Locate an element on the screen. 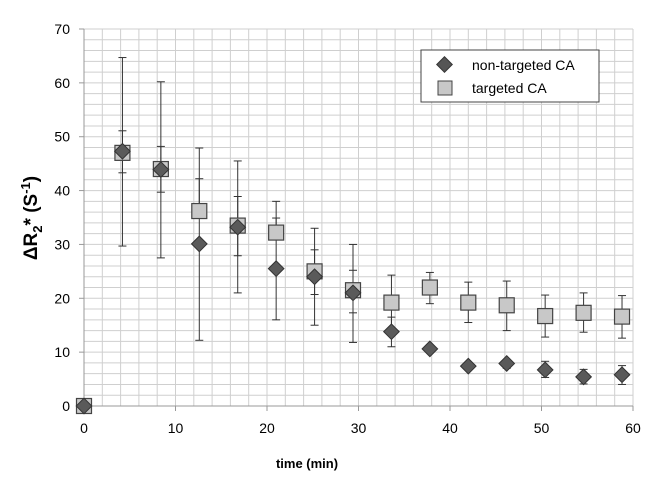  legend-label-targeted: targeted CA is located at coordinates (509, 88).